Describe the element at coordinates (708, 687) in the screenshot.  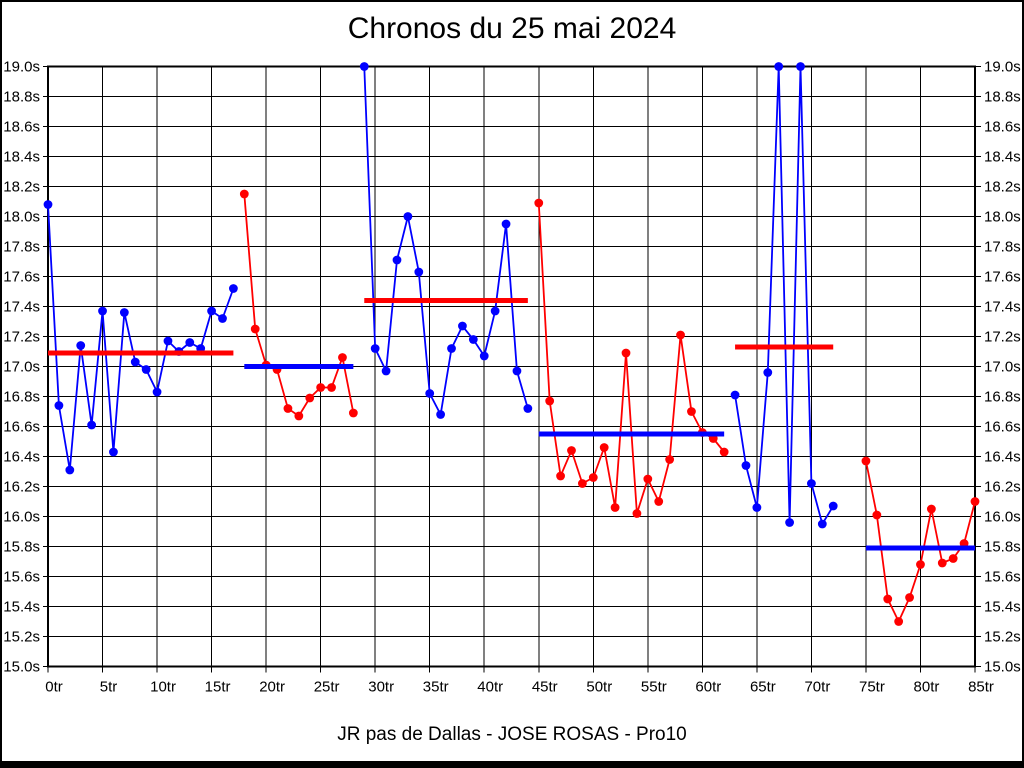
I see `x-tick-label: 60tr` at that location.